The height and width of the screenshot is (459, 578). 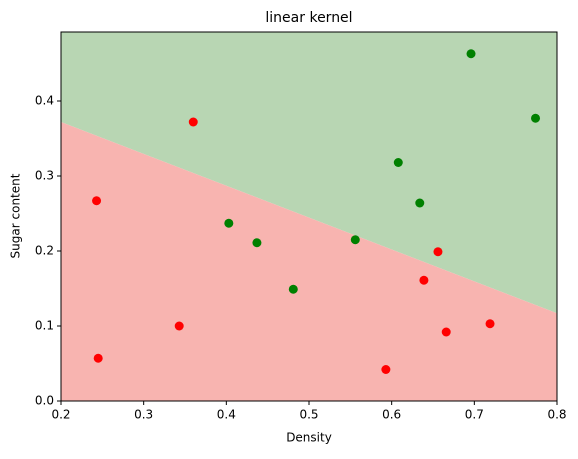 What do you see at coordinates (44, 176) in the screenshot?
I see `y-tick-label: 0.3` at bounding box center [44, 176].